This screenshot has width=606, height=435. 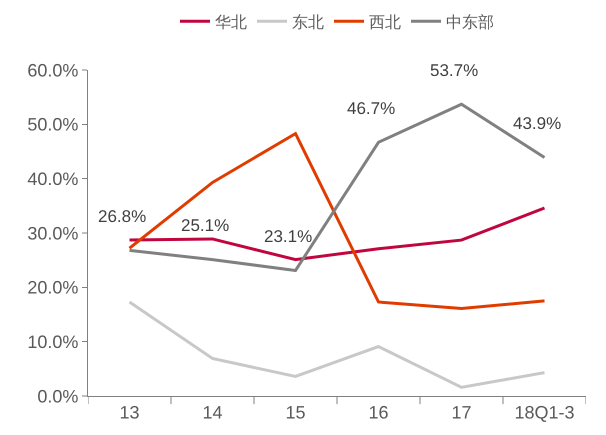 I want to click on x-tick-label: 17, so click(x=461, y=412).